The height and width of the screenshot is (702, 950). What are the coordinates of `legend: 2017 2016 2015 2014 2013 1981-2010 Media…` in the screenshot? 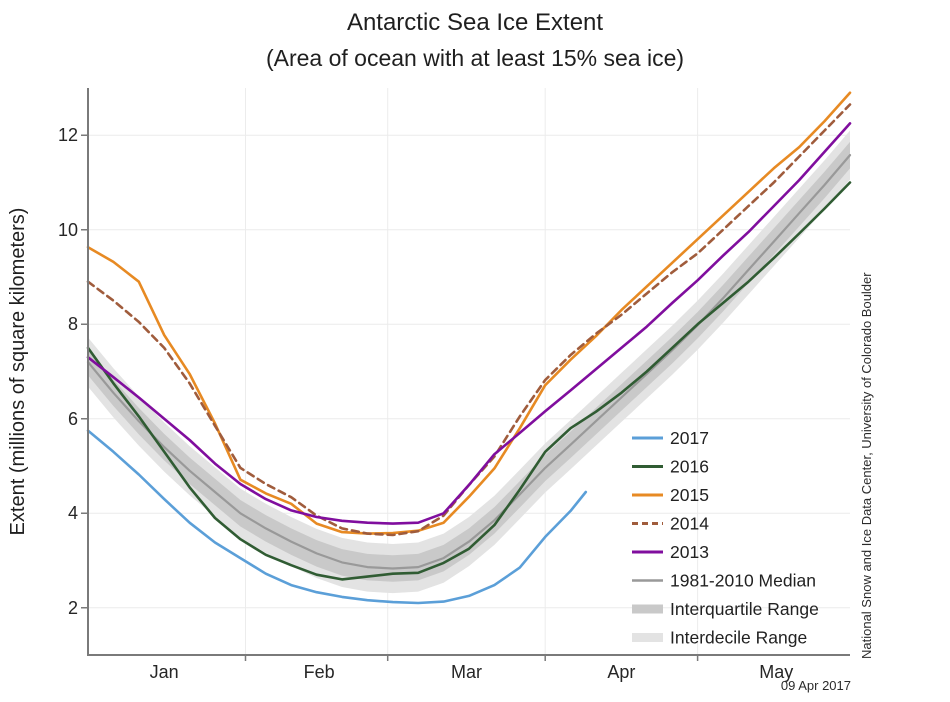 It's located at (725, 538).